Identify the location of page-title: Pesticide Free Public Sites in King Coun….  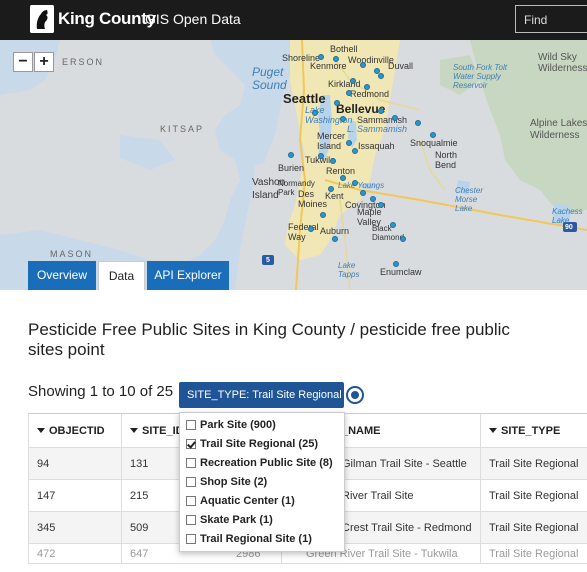
(269, 339).